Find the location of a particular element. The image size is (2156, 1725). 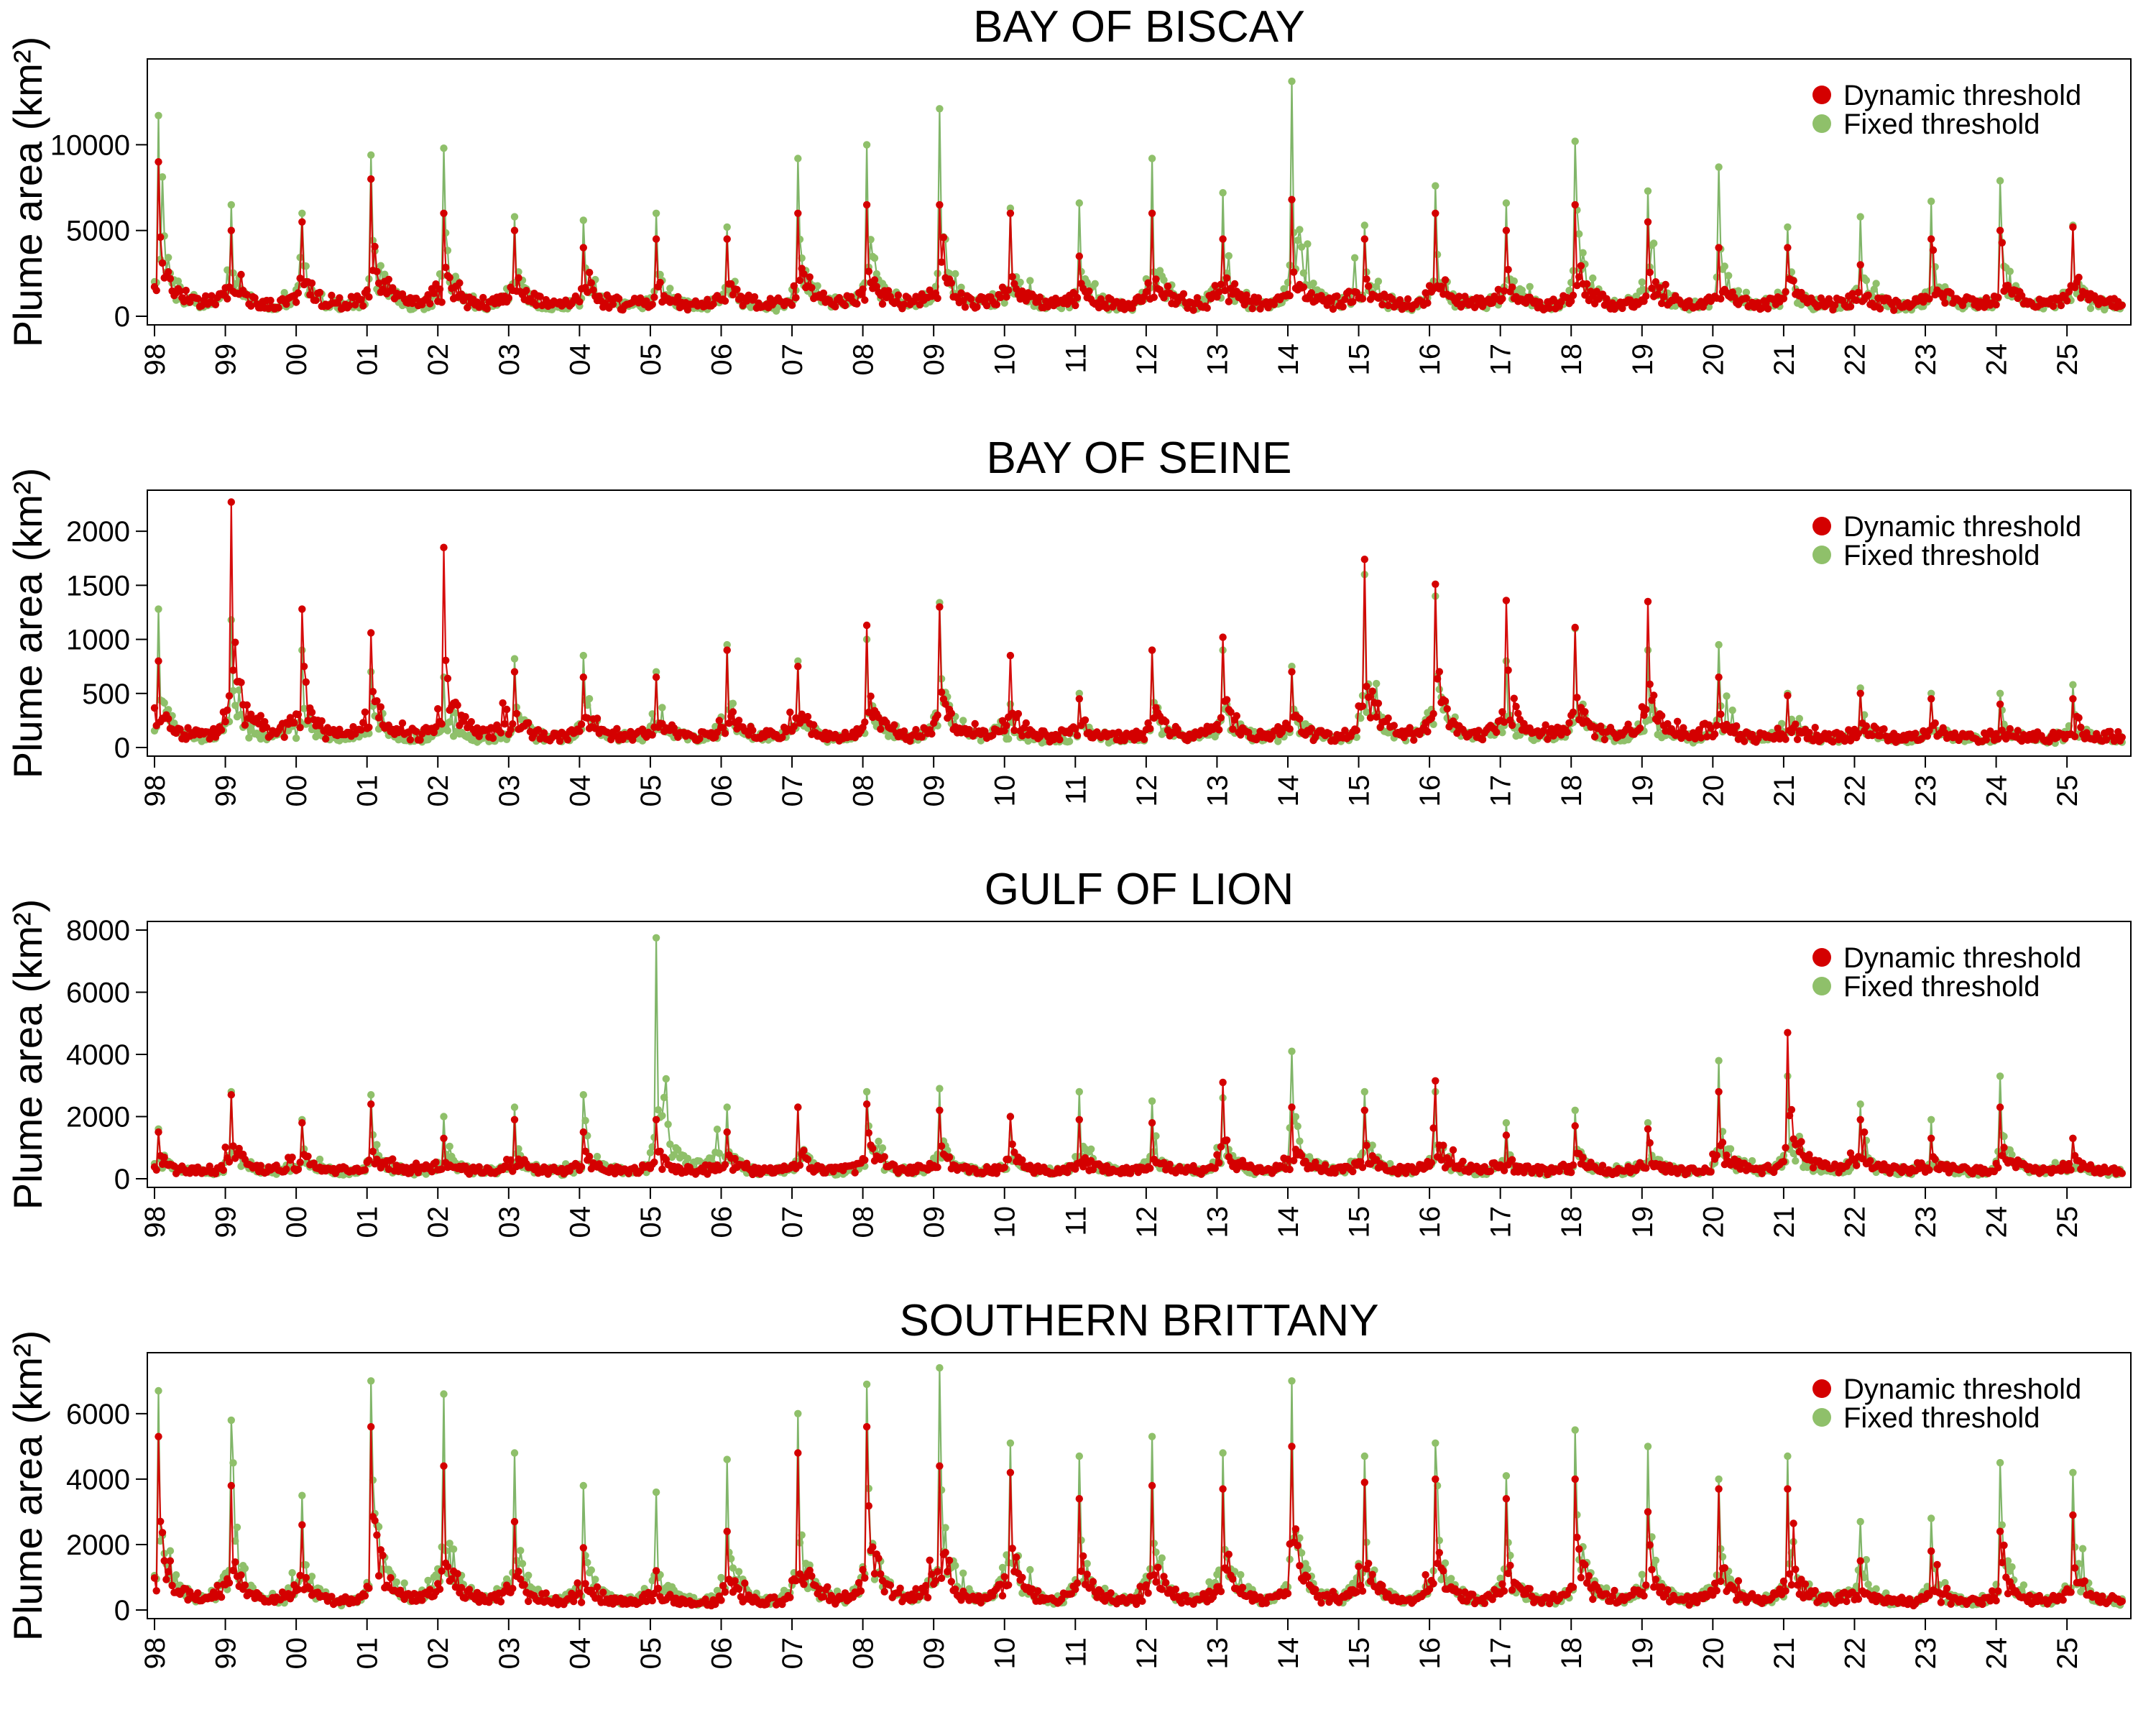

legend-marker is located at coordinates (1821, 95).